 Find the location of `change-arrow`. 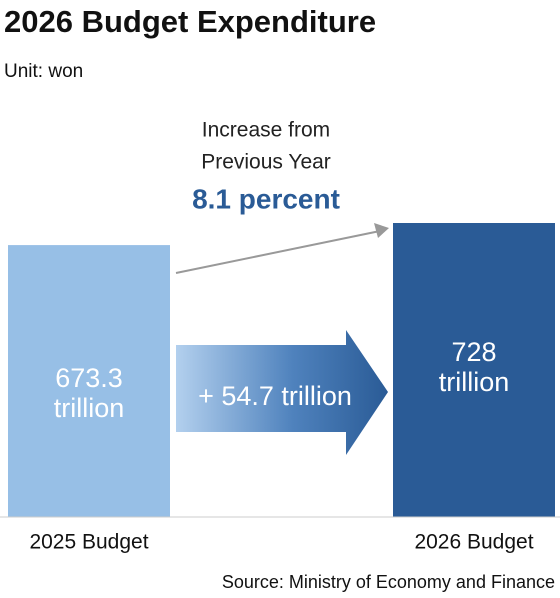

change-arrow is located at coordinates (282, 392).